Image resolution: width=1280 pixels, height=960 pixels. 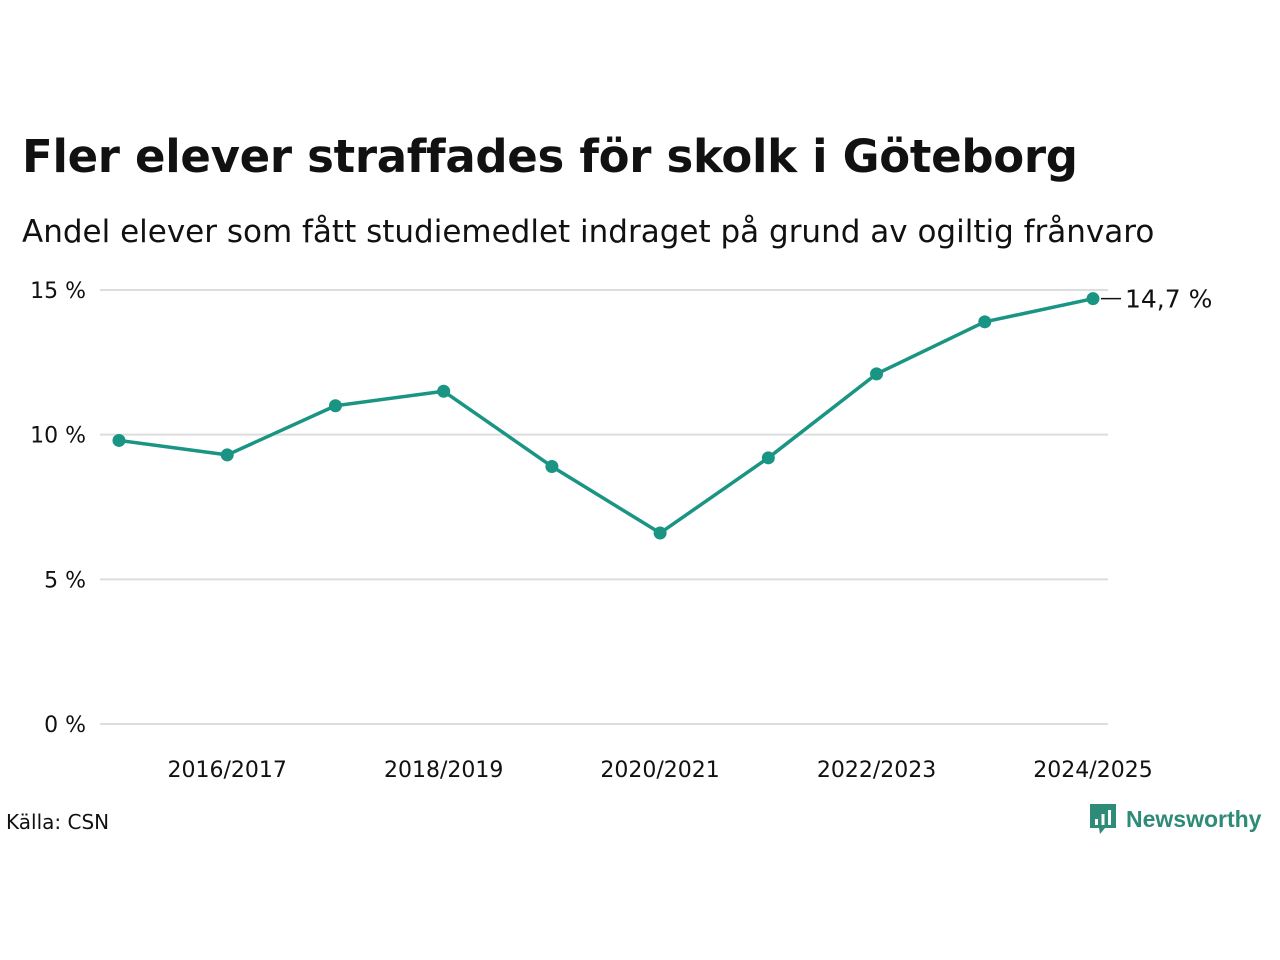 What do you see at coordinates (58, 436) in the screenshot?
I see `y-tick-label: 10 %` at bounding box center [58, 436].